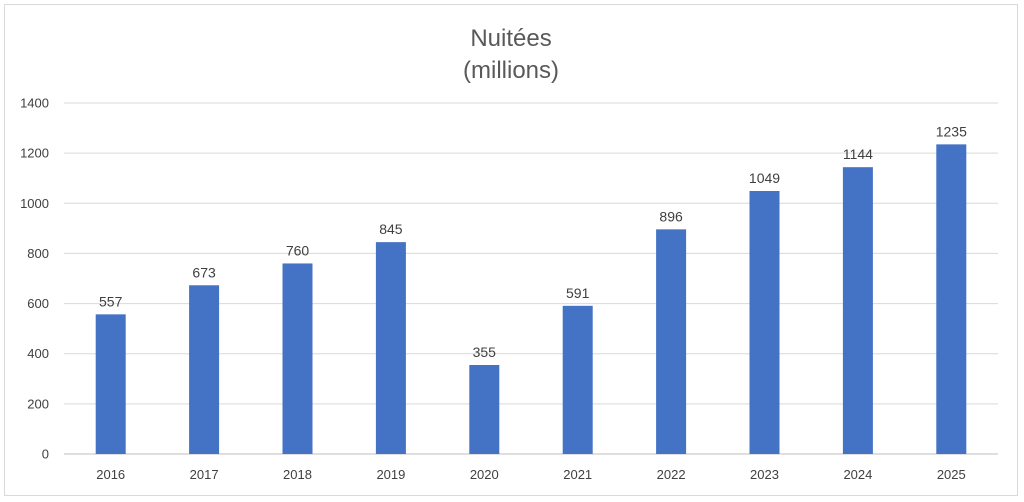 The height and width of the screenshot is (502, 1024). Describe the element at coordinates (38, 403) in the screenshot. I see `y-tick-label: 200` at that location.